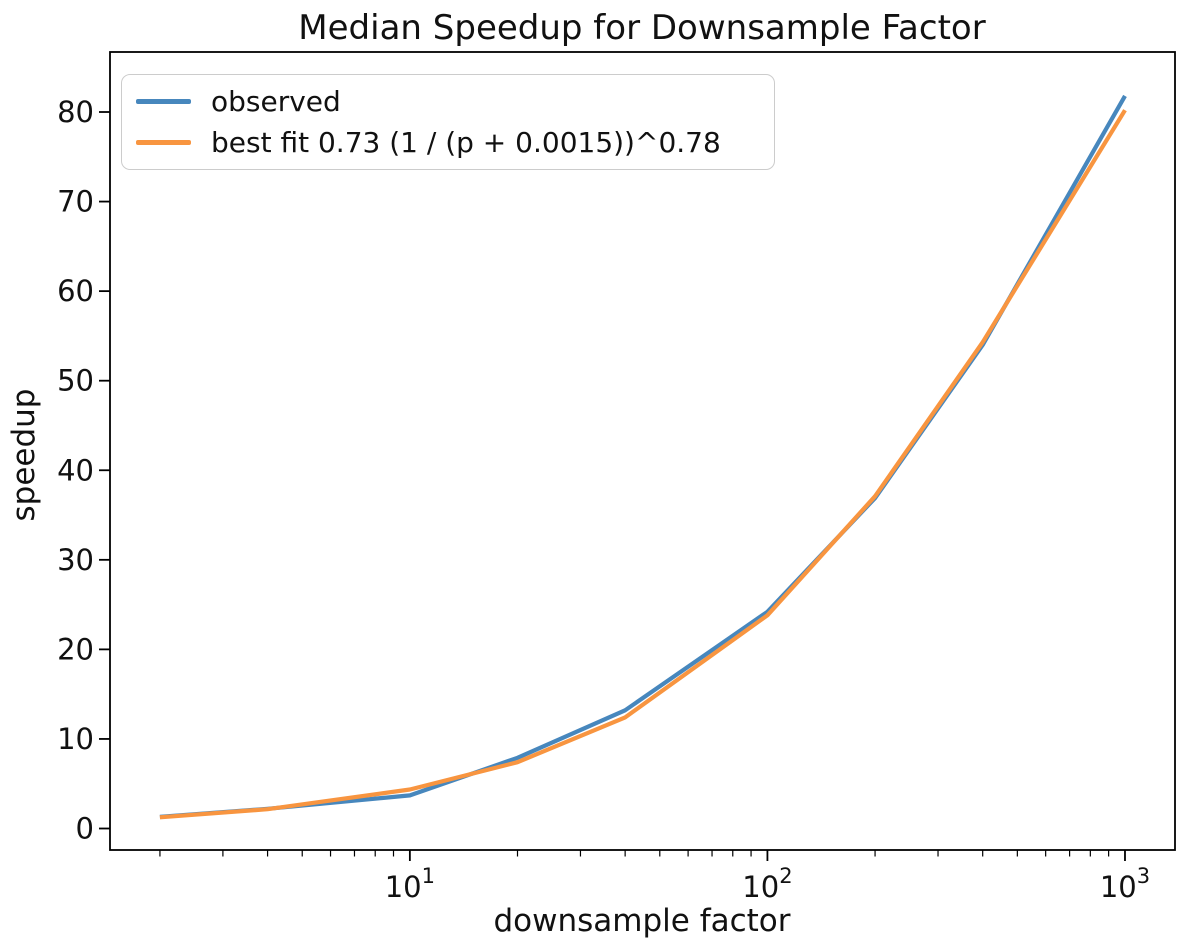  I want to click on y-tick-label: 0, so click(85, 829).